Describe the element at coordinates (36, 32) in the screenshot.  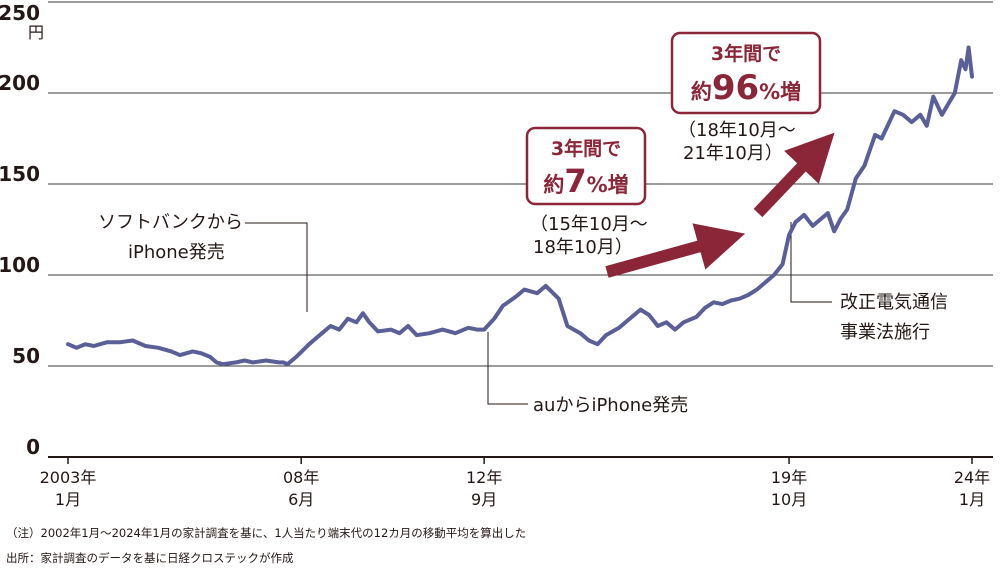
I see `y-axis-unit: 円` at that location.